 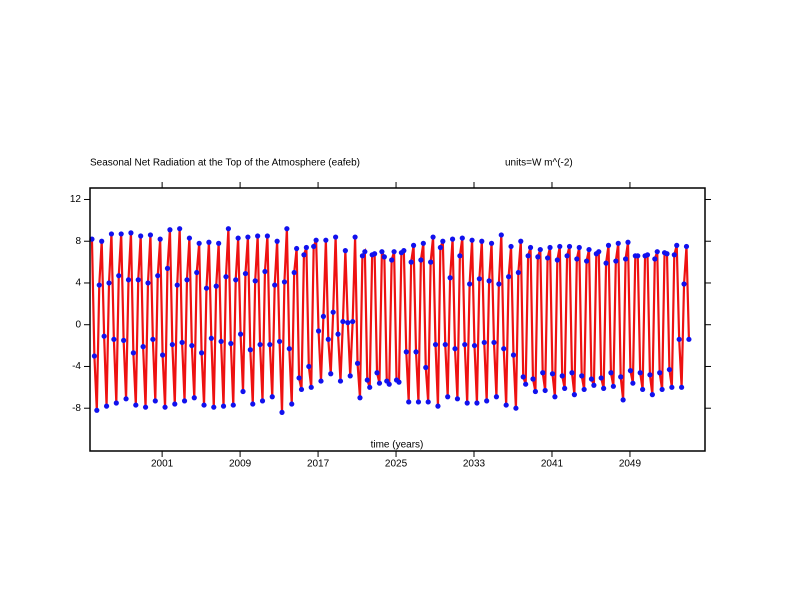 What do you see at coordinates (630, 464) in the screenshot?
I see `x-tick-label: 2049` at bounding box center [630, 464].